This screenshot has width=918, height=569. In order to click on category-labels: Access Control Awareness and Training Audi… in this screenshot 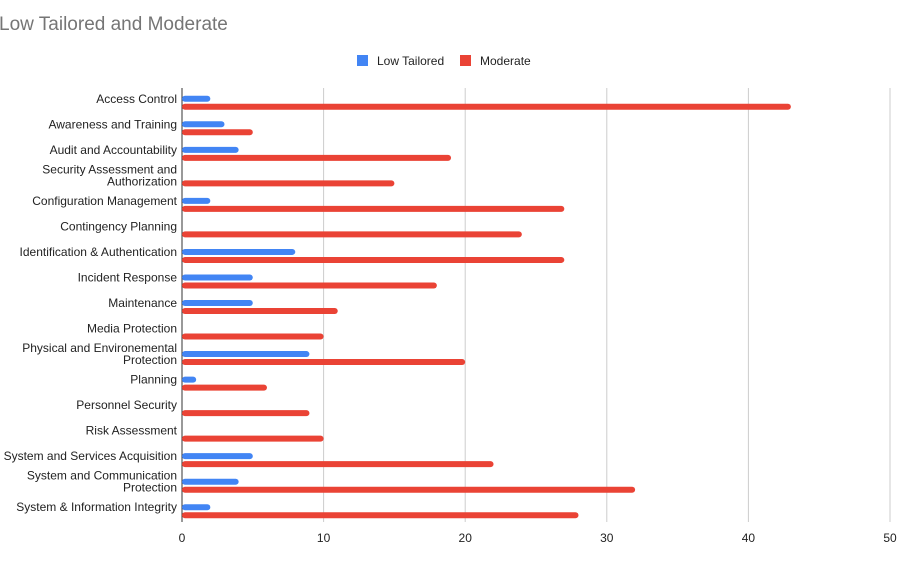, I will do `click(91, 303)`.